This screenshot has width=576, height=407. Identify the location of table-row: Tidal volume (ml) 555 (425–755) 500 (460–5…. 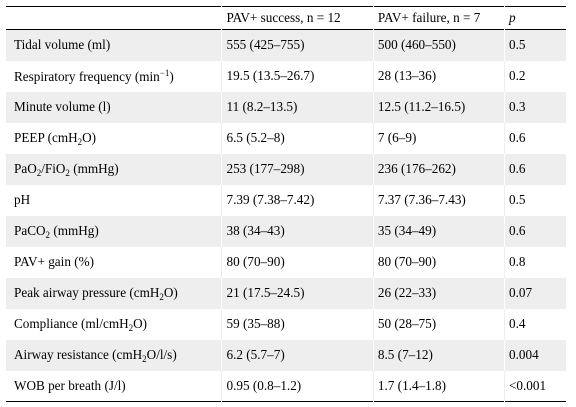
(286, 45).